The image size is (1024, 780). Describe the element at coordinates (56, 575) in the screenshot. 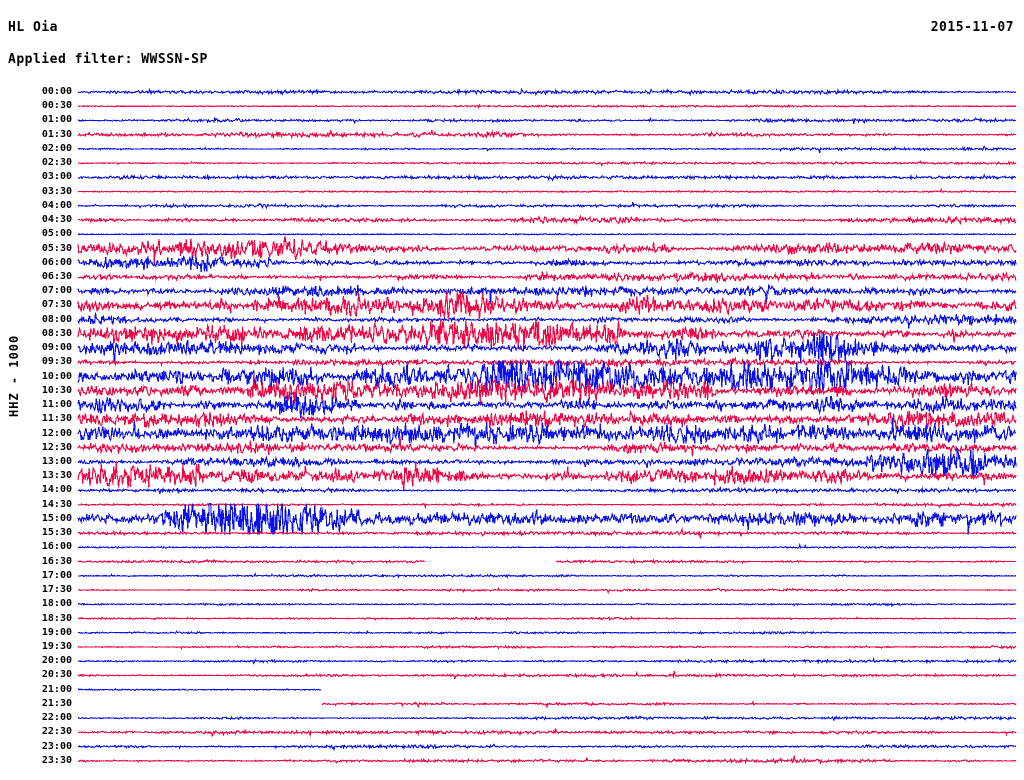

I see `time-label: 17:00` at that location.